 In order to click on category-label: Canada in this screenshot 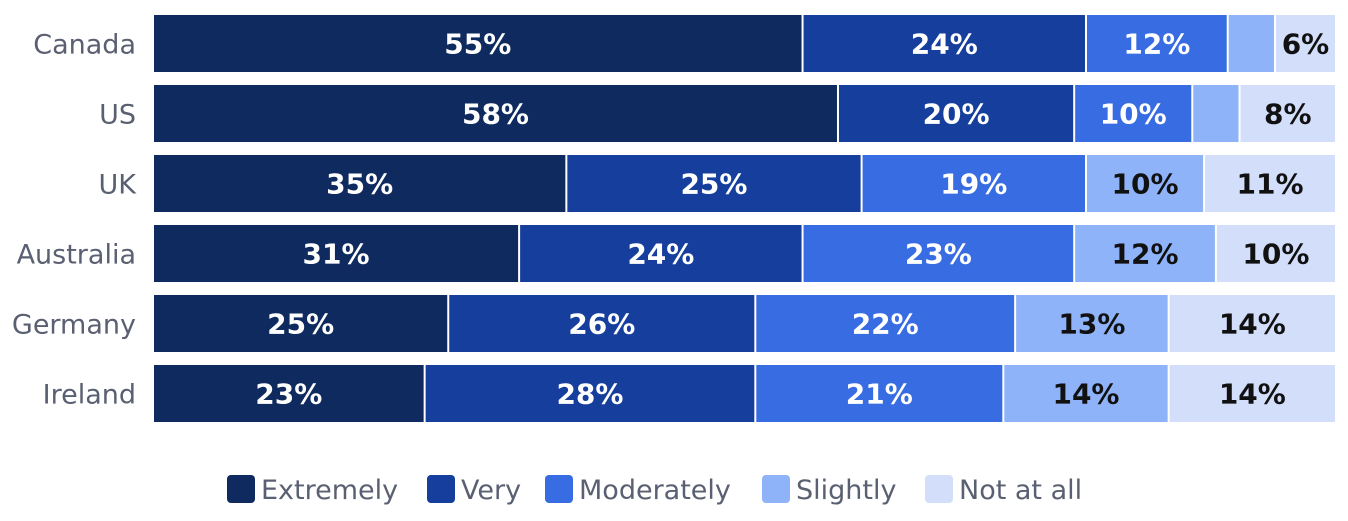, I will do `click(84, 45)`.